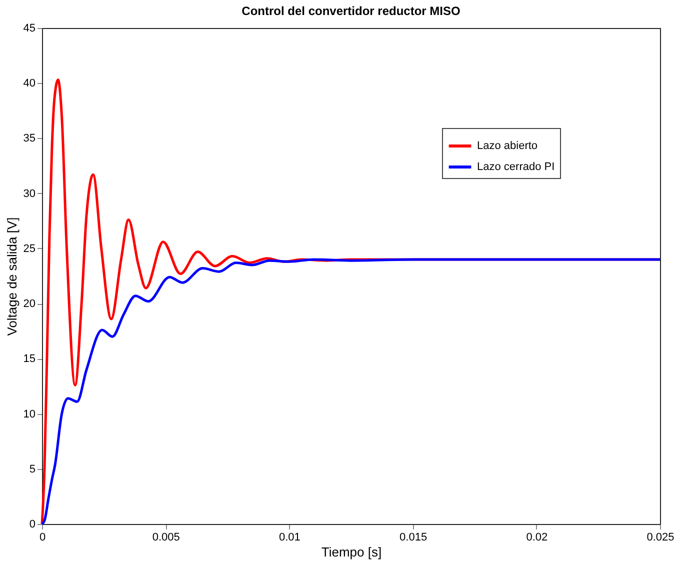  I want to click on y-tick-label: 10, so click(29, 414).